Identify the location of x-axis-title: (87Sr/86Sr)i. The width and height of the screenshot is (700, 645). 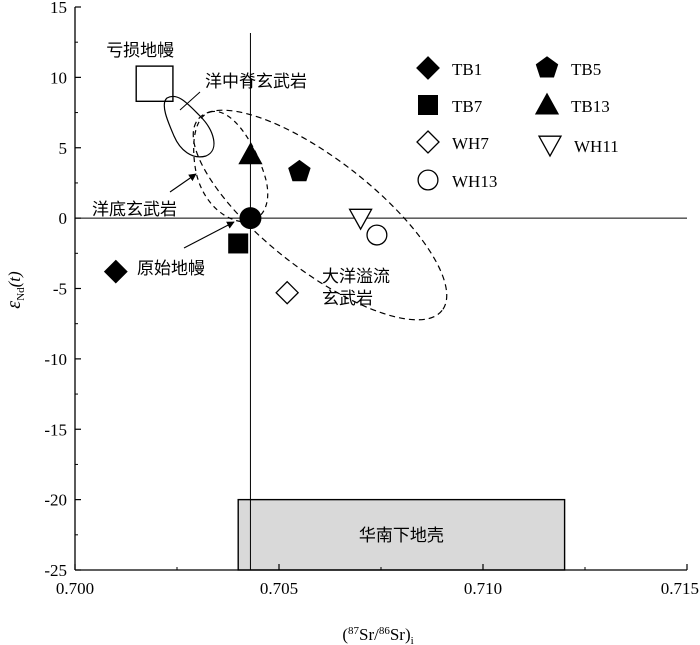
(377, 635).